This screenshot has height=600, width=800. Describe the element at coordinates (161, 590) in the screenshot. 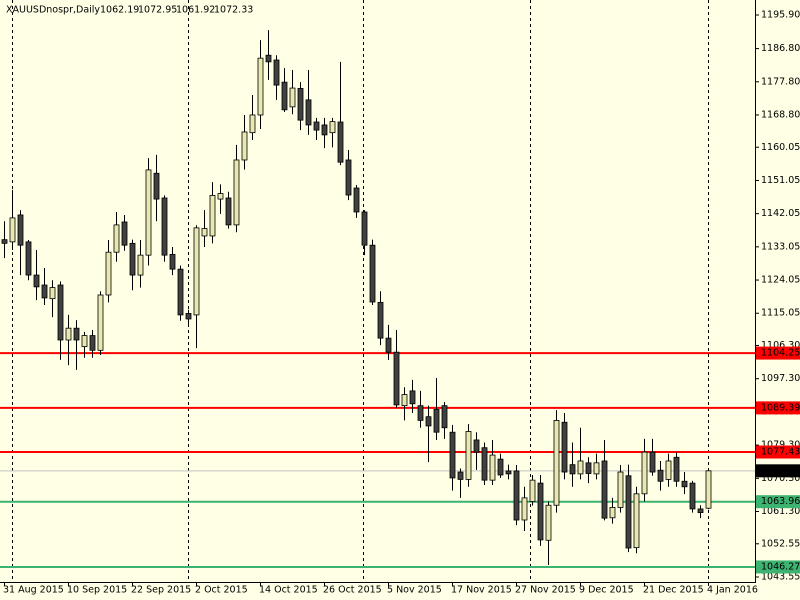

I see `x-tick-label: 22 Sep 2015` at that location.